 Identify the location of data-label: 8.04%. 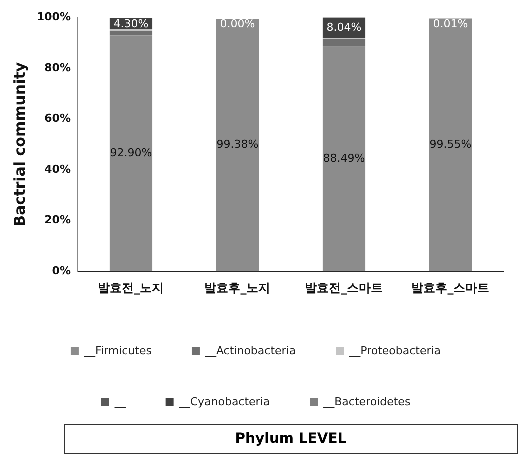
(344, 27).